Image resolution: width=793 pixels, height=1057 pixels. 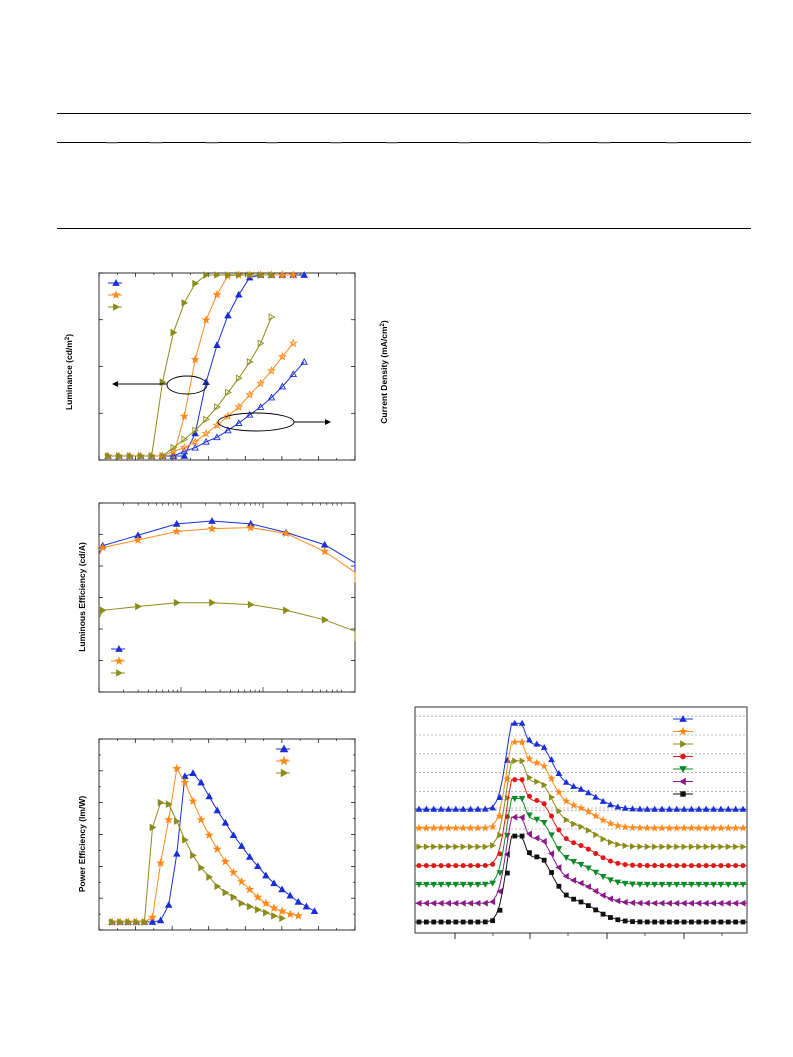 I want to click on current-density-series-line, so click(x=217, y=386).